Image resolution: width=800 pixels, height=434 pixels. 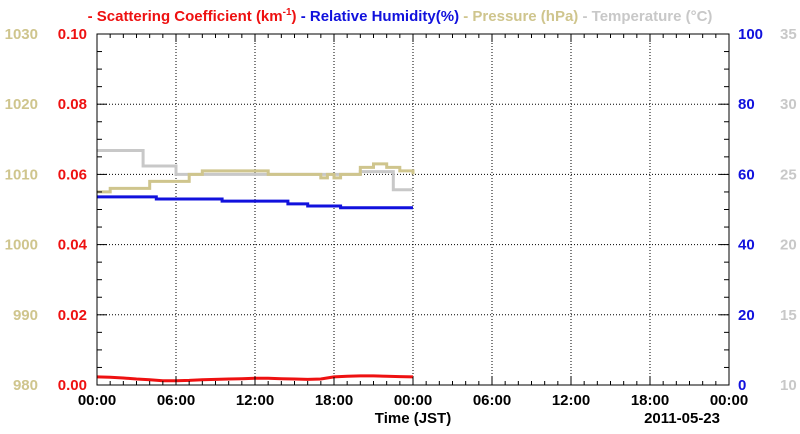 What do you see at coordinates (287, 12) in the screenshot?
I see `legend-superscript: -1` at bounding box center [287, 12].